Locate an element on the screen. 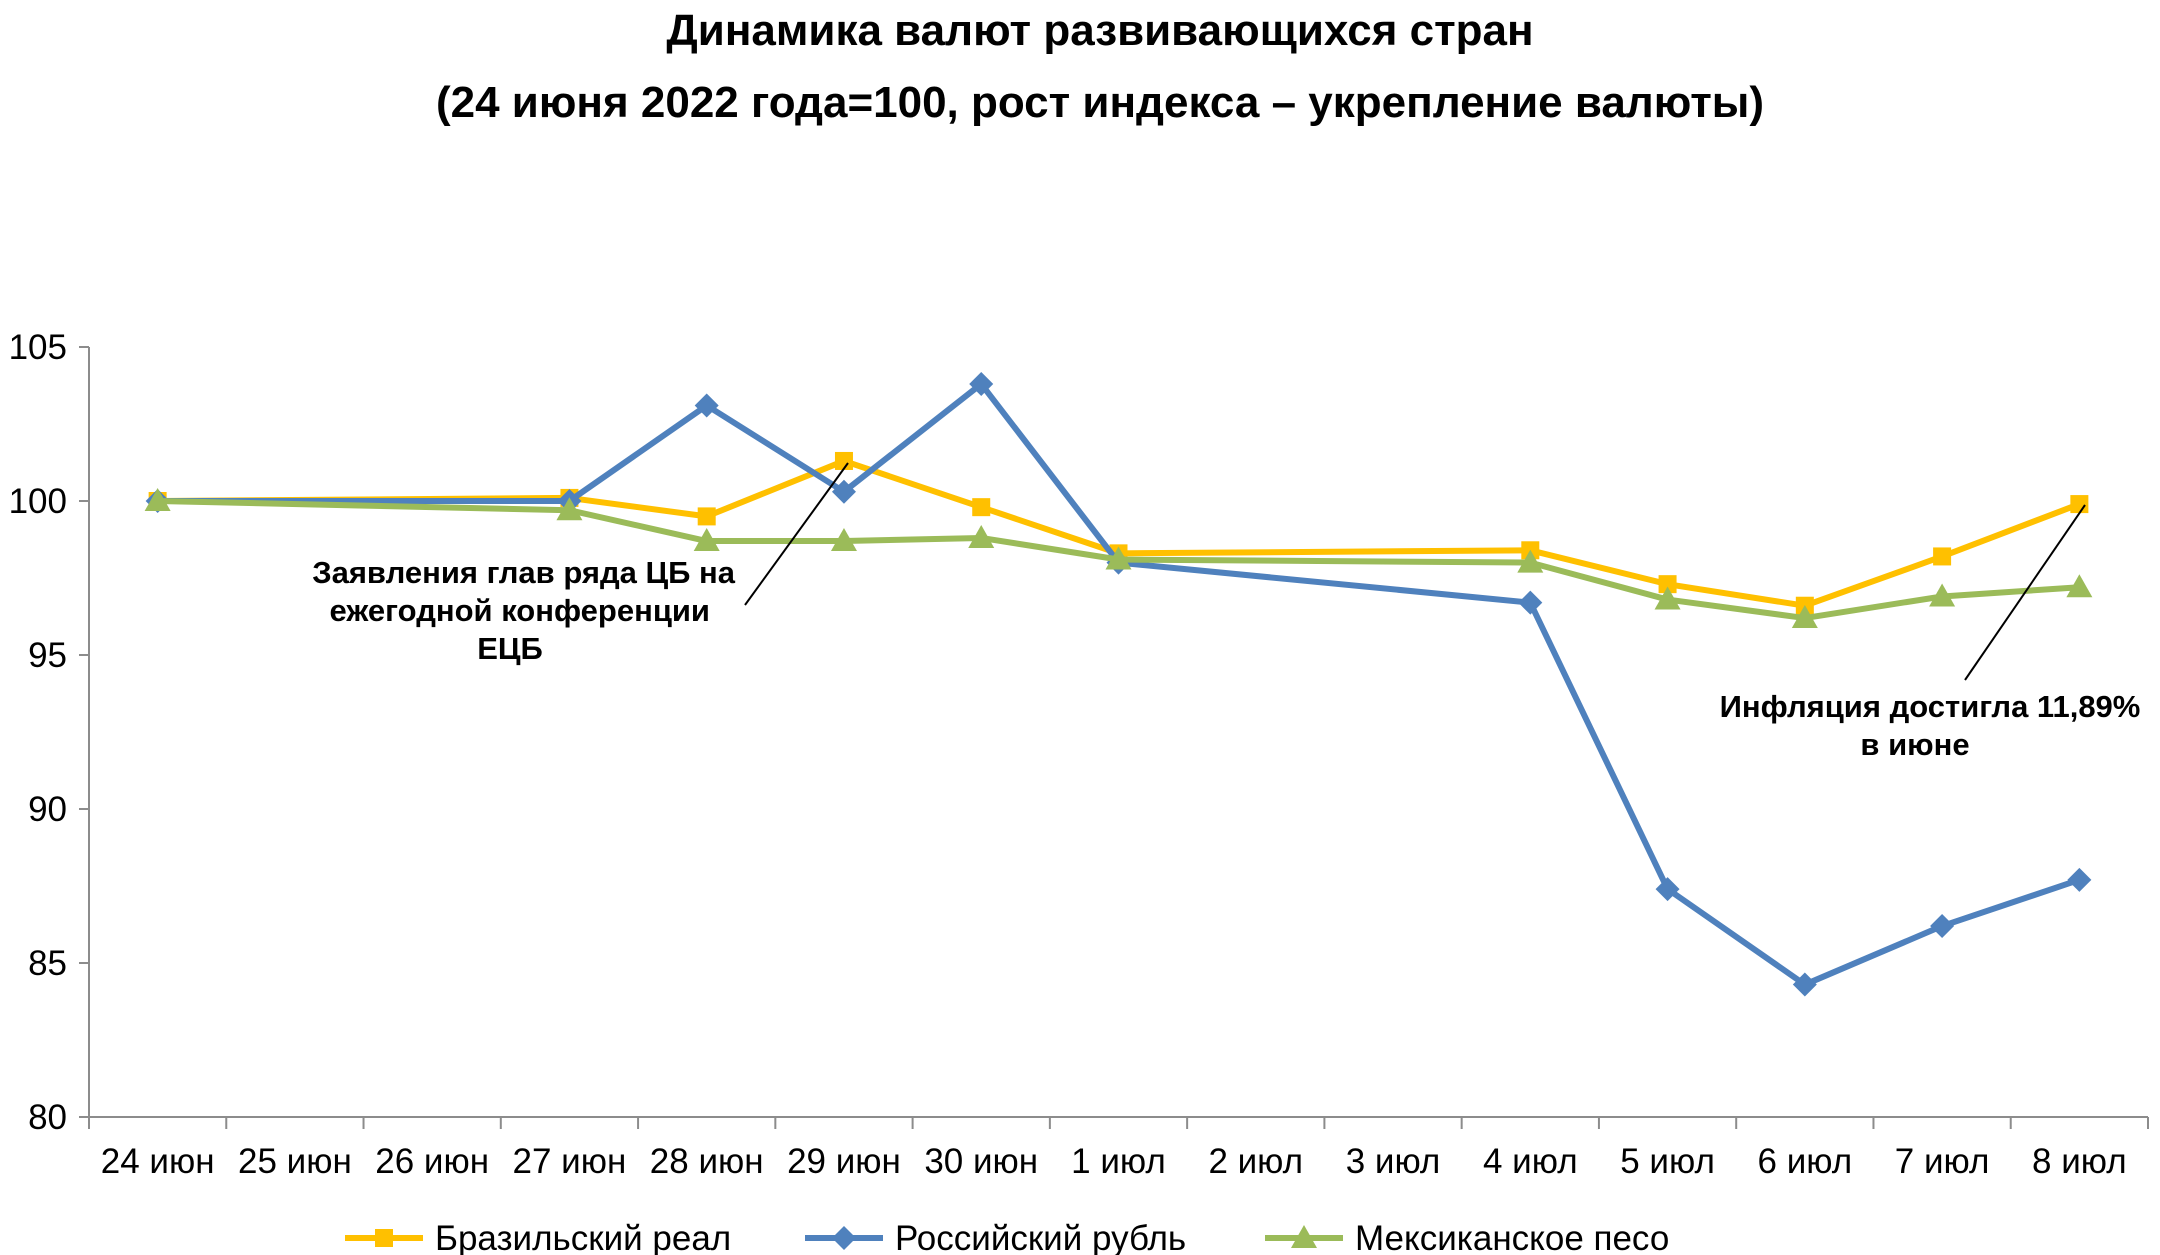  chart-title: Динамика валют развивающихся стран is located at coordinates (1100, 30).